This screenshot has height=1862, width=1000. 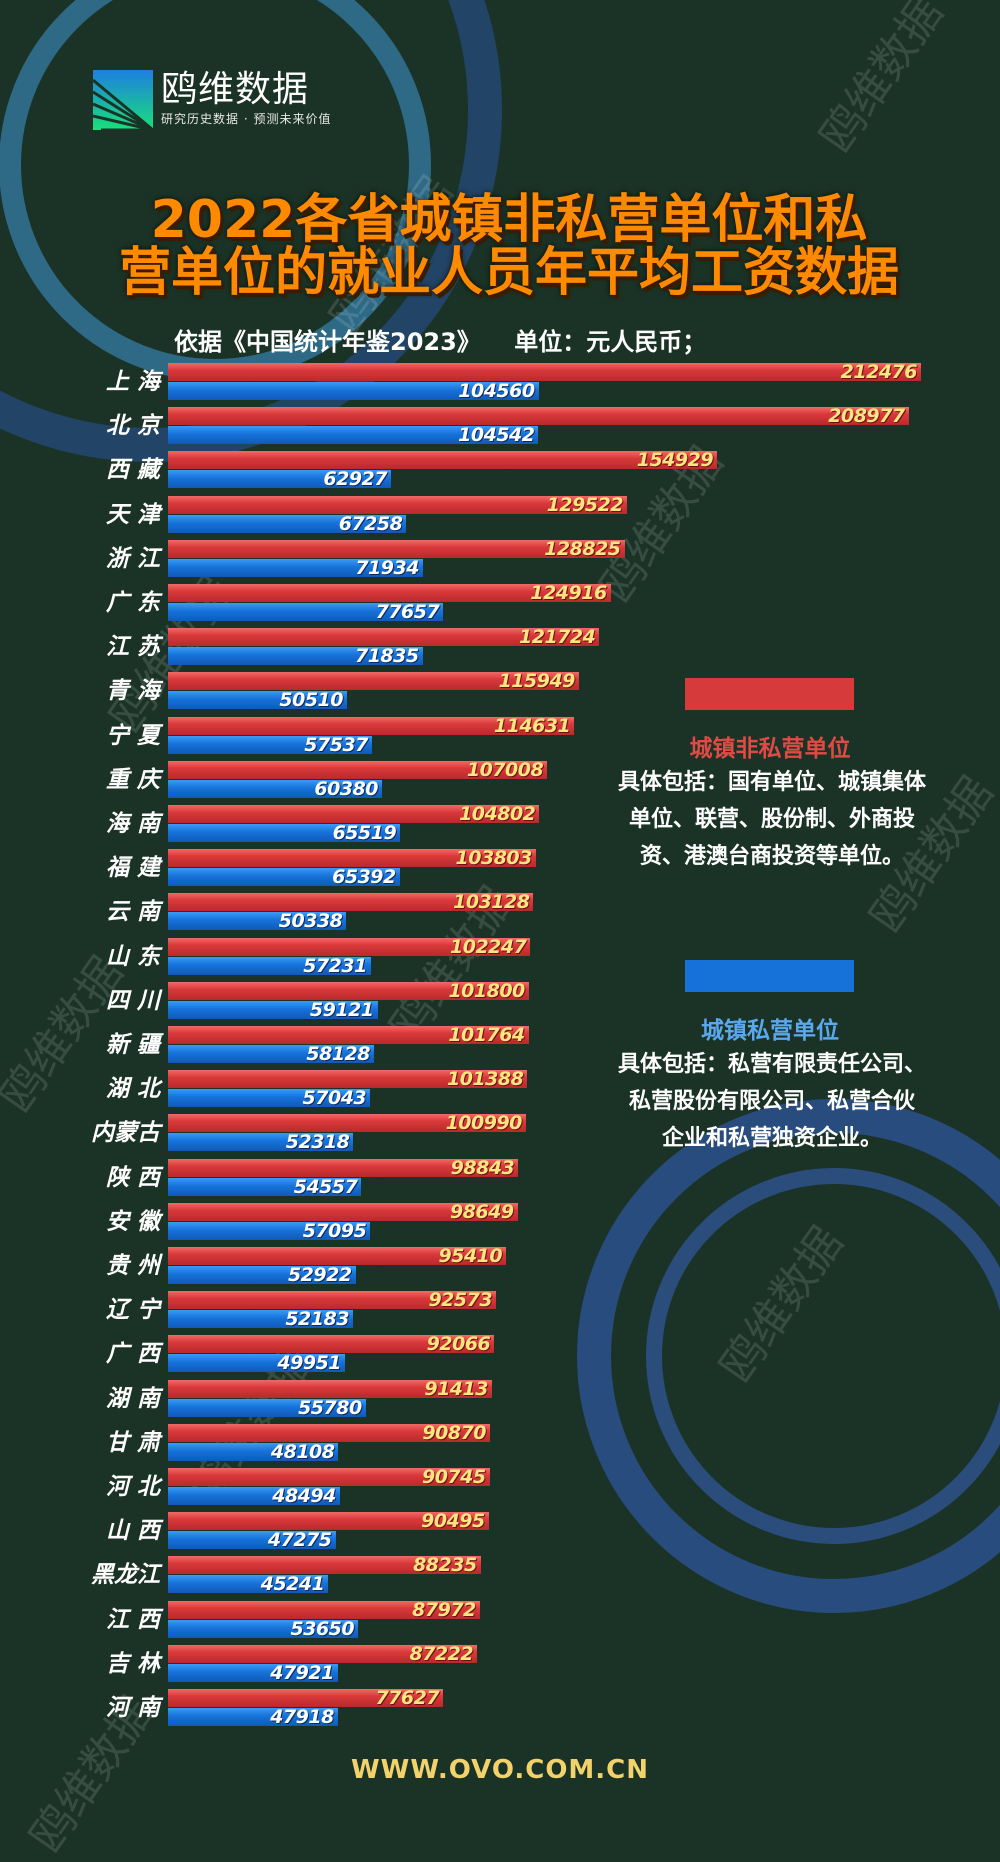 I want to click on bar-private: 62927, so click(x=279, y=479).